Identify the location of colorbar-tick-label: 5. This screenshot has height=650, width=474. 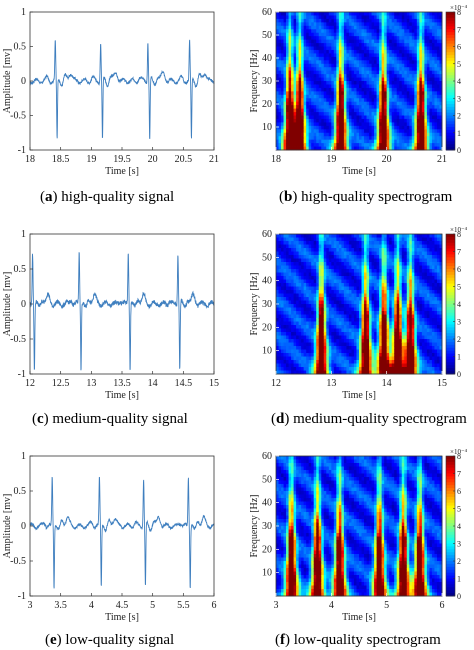
(459, 64).